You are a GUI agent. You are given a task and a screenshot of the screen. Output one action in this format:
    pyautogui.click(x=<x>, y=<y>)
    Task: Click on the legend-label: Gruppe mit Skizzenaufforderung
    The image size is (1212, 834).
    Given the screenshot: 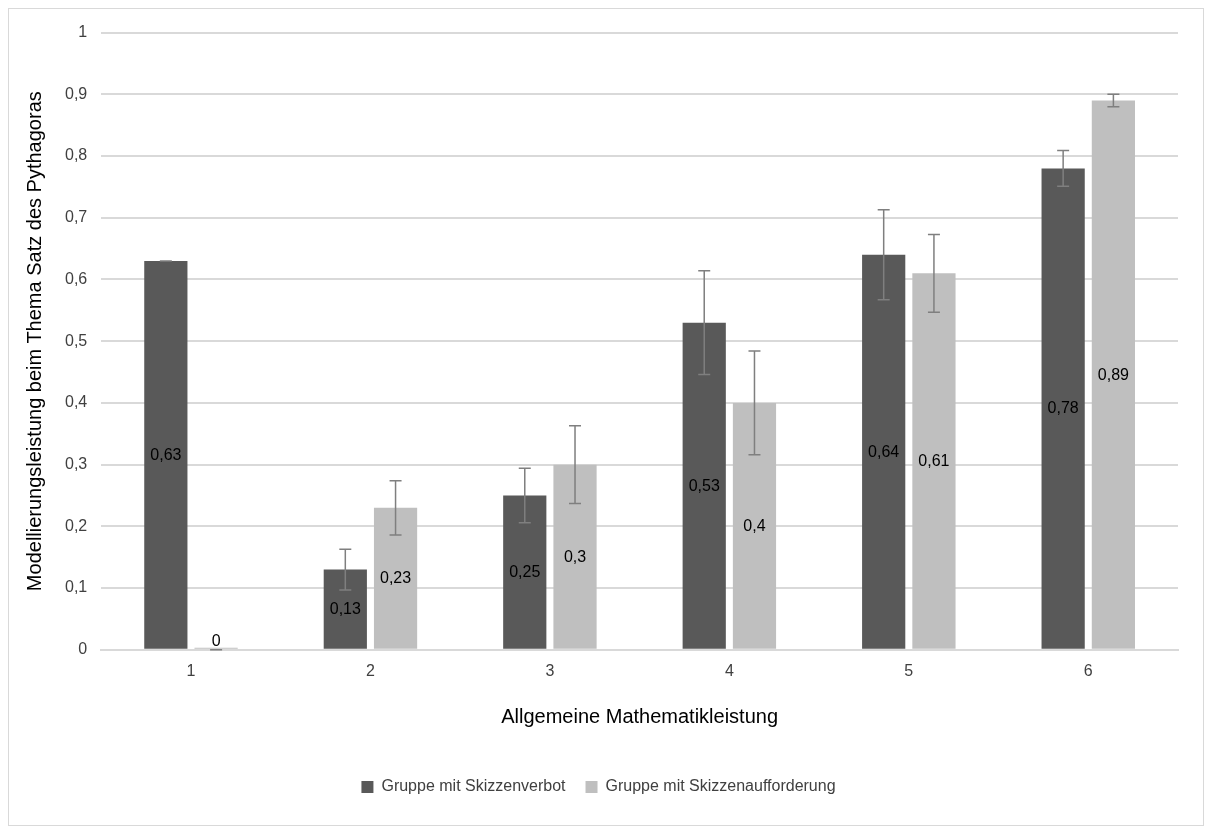 What is the action you would take?
    pyautogui.click(x=720, y=786)
    